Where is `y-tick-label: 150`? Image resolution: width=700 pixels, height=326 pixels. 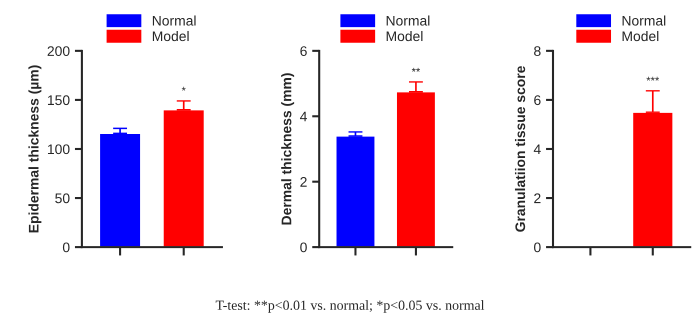
y-tick-label: 150 is located at coordinates (59, 100).